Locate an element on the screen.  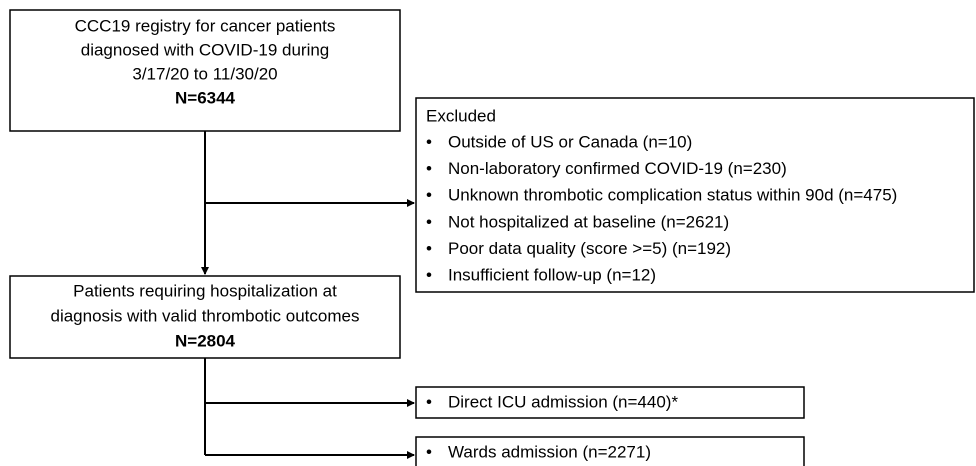
wards-item: Wards admission (n=2271) is located at coordinates (549, 451).